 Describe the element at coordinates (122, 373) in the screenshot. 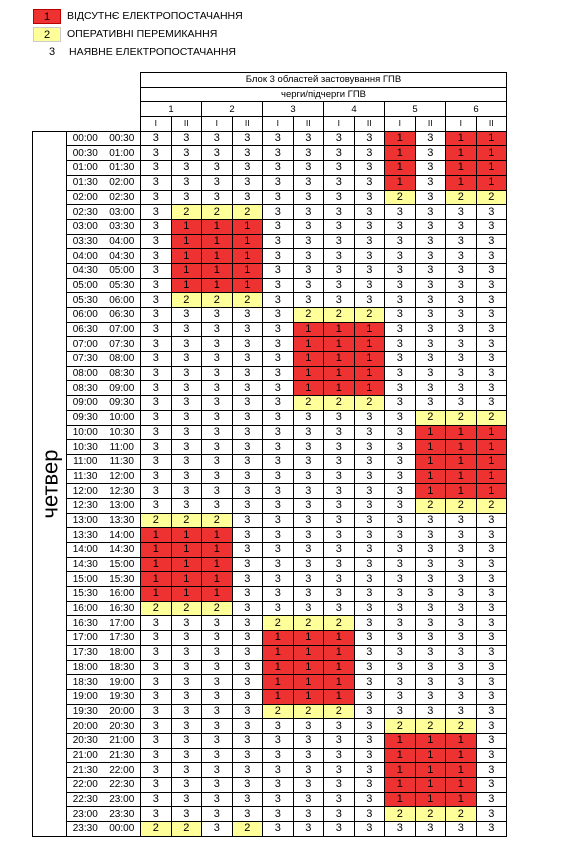

I see `time-end: 08:30` at that location.